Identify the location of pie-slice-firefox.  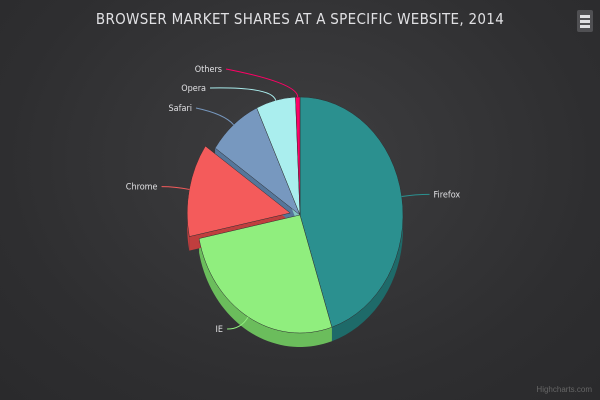
(351, 212).